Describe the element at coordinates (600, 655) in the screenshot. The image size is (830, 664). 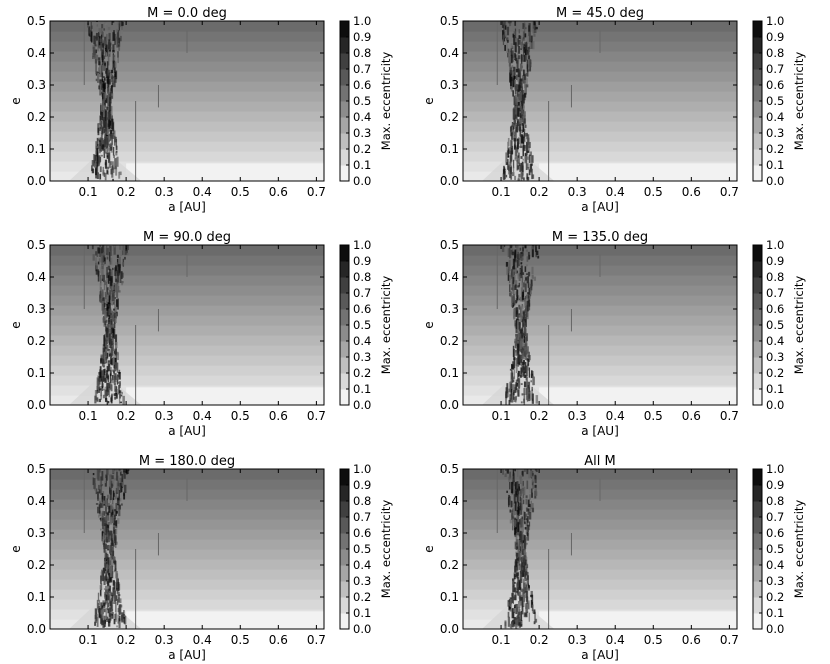
I see `x-axis-label: a [AU]` at that location.